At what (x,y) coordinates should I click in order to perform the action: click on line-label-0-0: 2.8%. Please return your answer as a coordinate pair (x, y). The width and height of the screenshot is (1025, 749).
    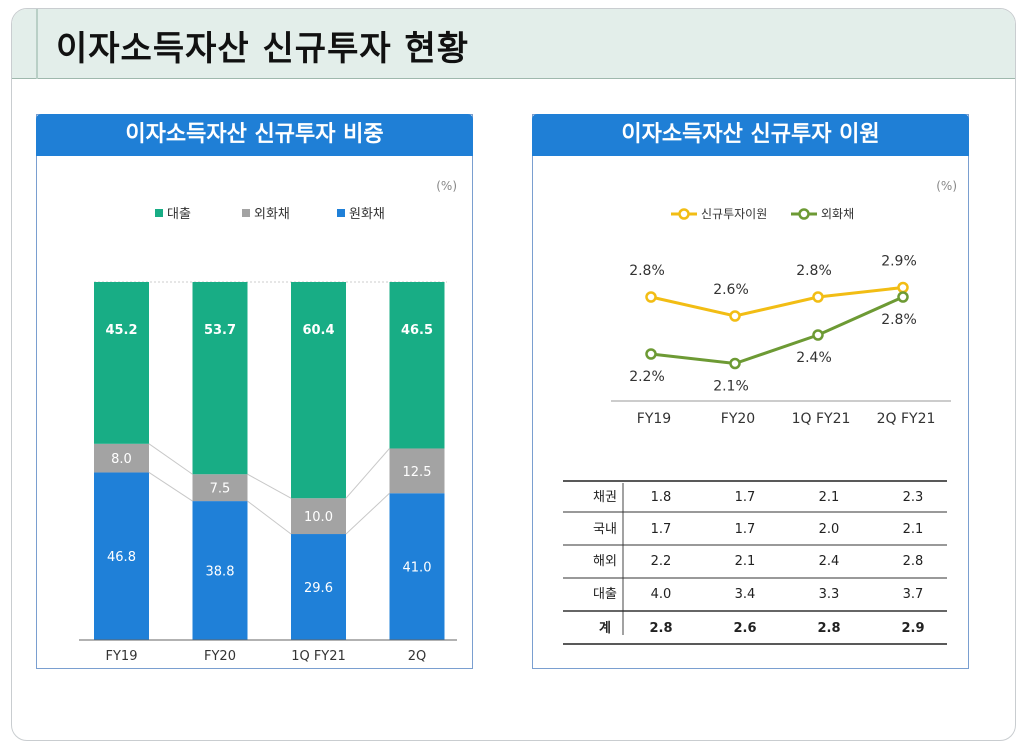
    Looking at the image, I should click on (647, 271).